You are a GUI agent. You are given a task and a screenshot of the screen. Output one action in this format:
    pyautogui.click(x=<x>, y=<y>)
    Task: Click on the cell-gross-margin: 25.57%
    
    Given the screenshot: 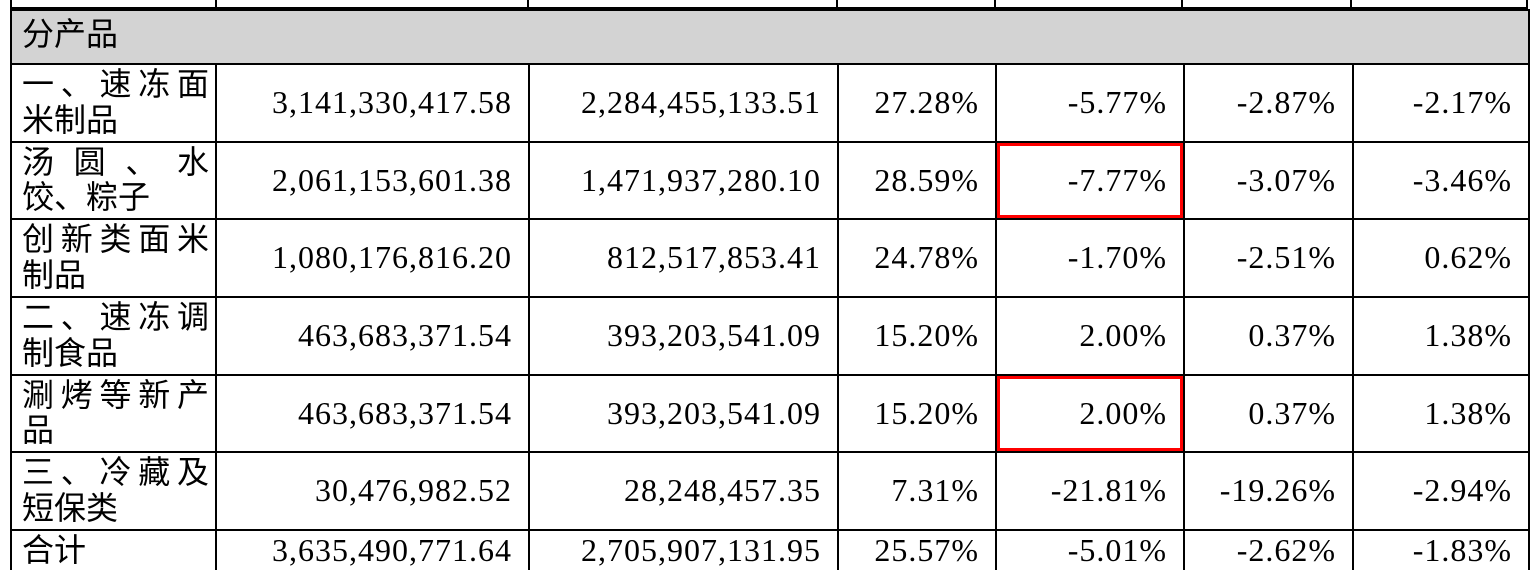 What is the action you would take?
    pyautogui.click(x=917, y=549)
    